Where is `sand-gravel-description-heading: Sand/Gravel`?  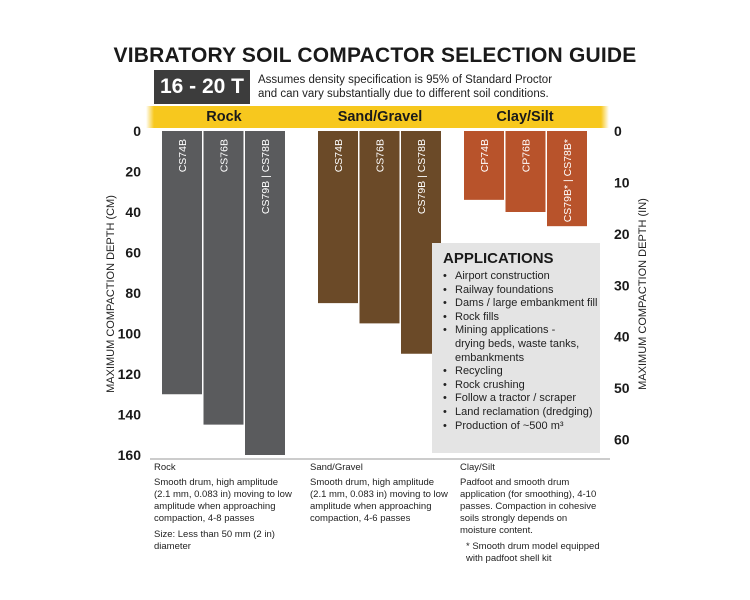 sand-gravel-description-heading: Sand/Gravel is located at coordinates (336, 467).